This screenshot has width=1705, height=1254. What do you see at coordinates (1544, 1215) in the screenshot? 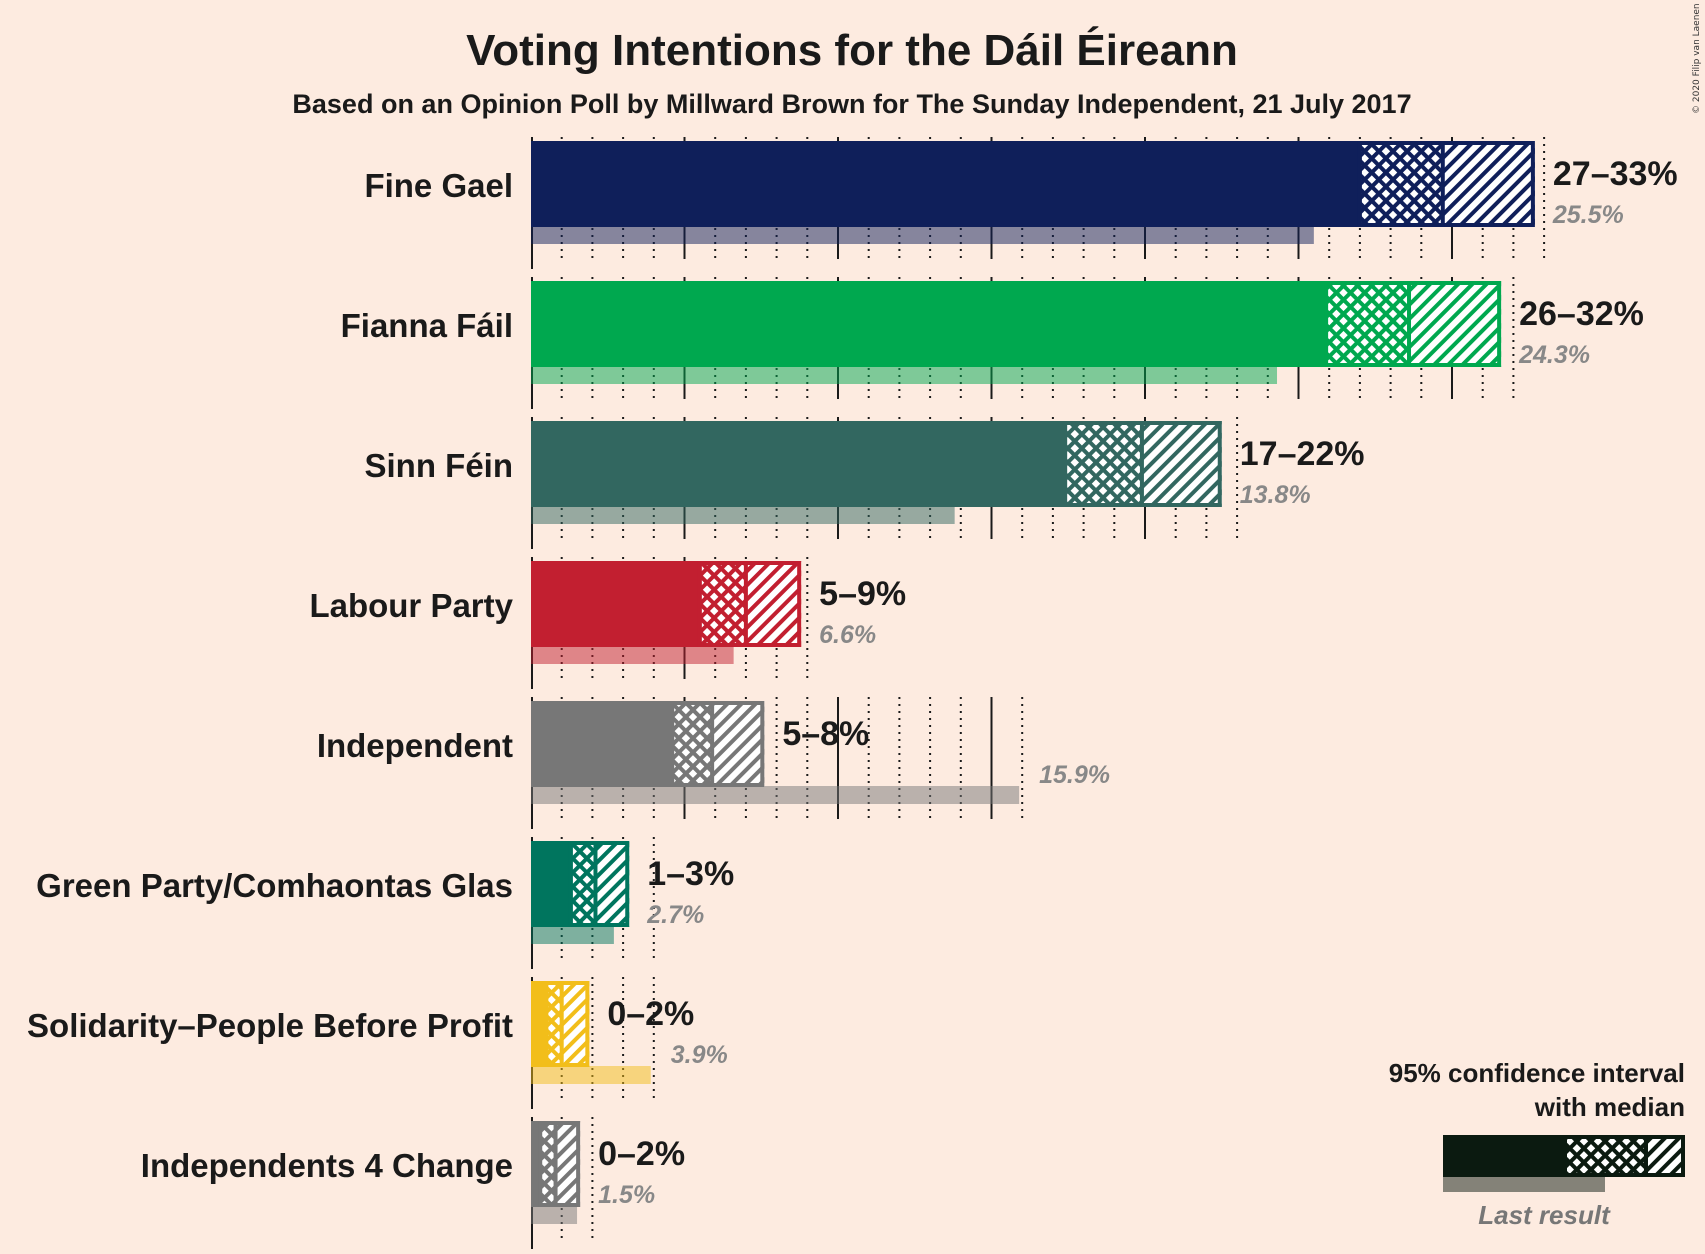
I see `legend-last-result-label: Last result` at bounding box center [1544, 1215].